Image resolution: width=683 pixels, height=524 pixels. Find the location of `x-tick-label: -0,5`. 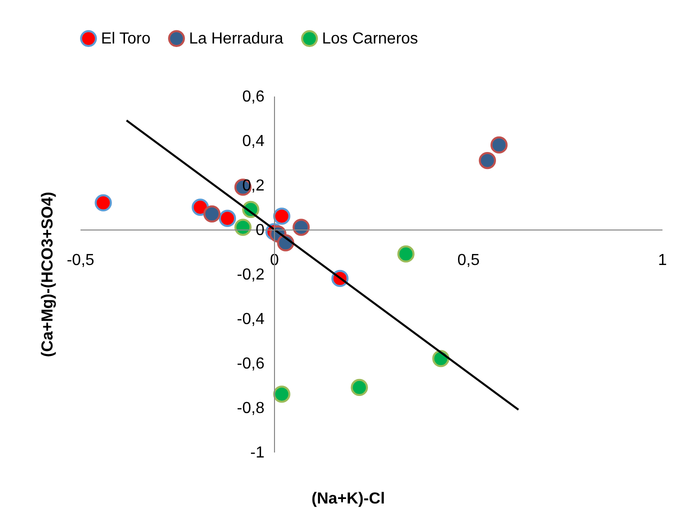

x-tick-label: -0,5 is located at coordinates (80, 260).